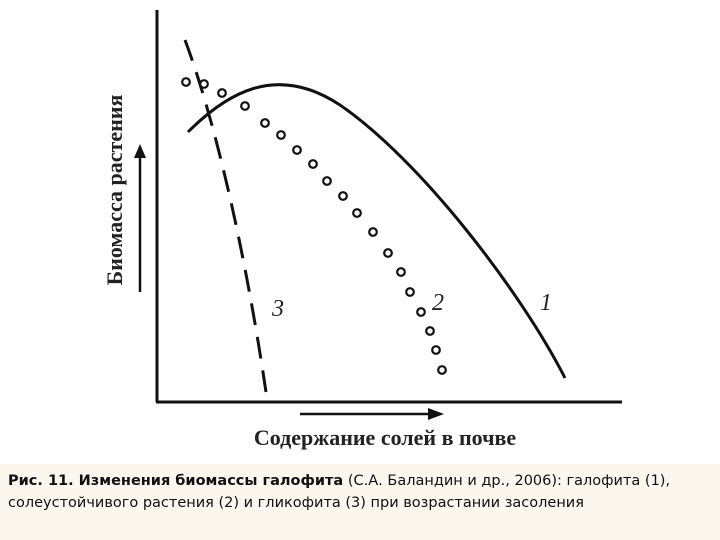 The width and height of the screenshot is (720, 540). Describe the element at coordinates (176, 481) in the screenshot. I see `caption-bold: Рис. 11. Изменения биомассы галофита` at that location.